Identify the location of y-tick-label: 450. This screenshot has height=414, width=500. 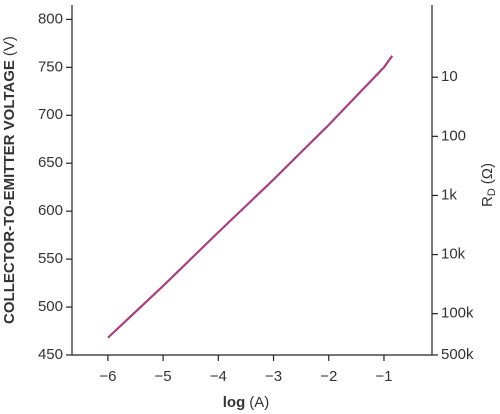
(50, 354).